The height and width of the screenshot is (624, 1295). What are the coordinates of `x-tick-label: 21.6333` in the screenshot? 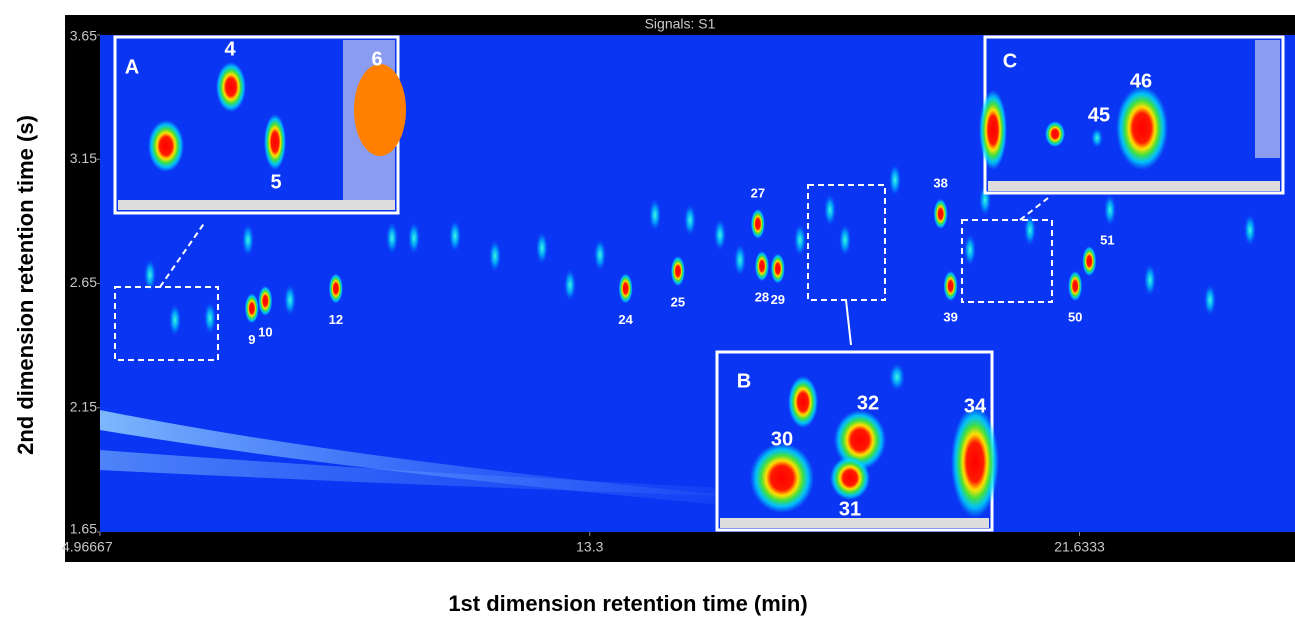 It's located at (1079, 547).